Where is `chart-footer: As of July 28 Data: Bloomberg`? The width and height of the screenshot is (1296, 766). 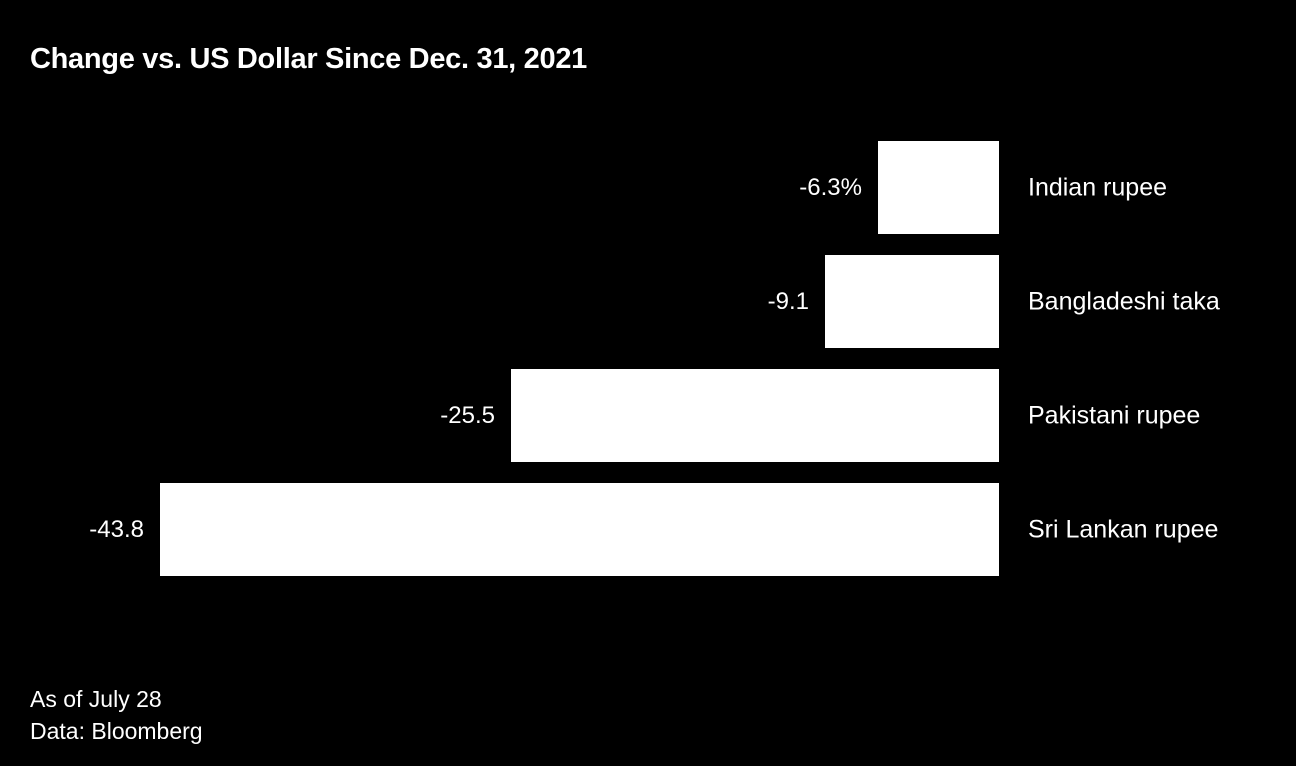
chart-footer: As of July 28 Data: Bloomberg is located at coordinates (116, 715).